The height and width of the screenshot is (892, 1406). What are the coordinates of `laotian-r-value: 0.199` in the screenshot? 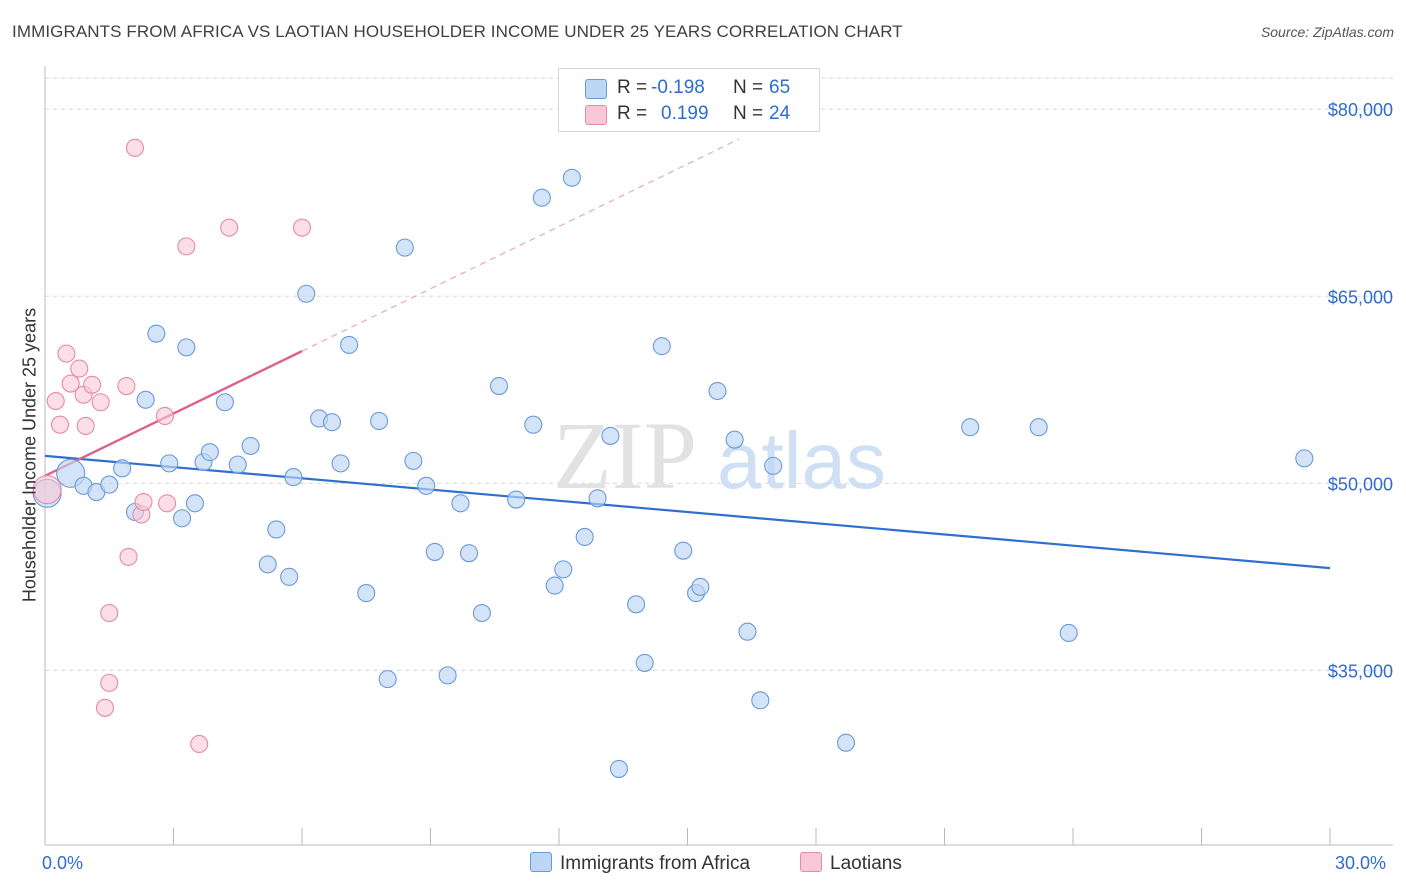 It's located at (685, 113).